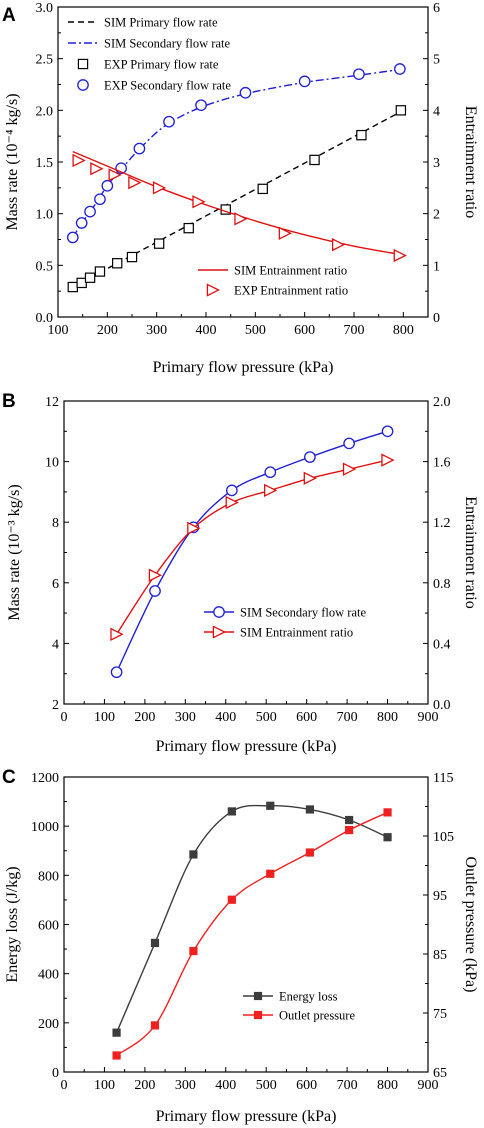 This screenshot has width=484, height=1128. What do you see at coordinates (442, 644) in the screenshot?
I see `y2-tick-label: 0.4` at bounding box center [442, 644].